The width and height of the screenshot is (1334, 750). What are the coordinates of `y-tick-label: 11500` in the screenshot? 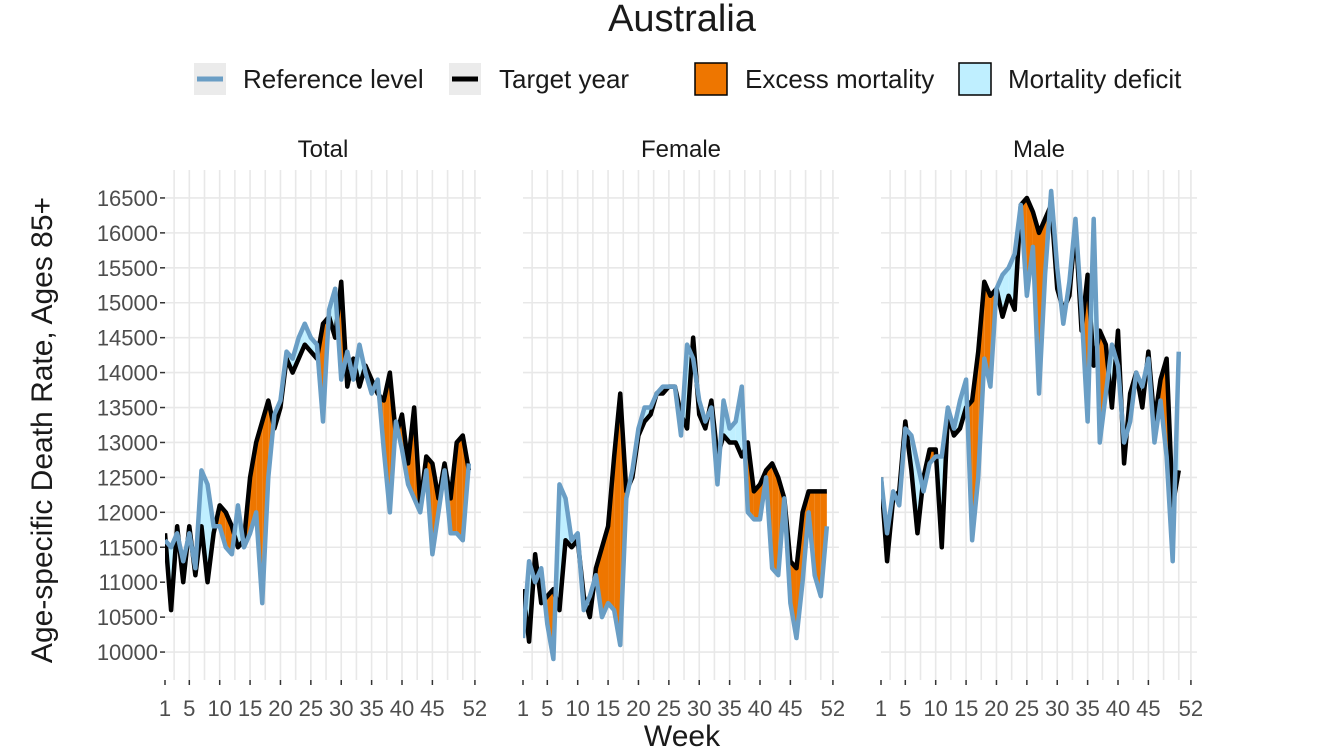 It's located at (128, 547).